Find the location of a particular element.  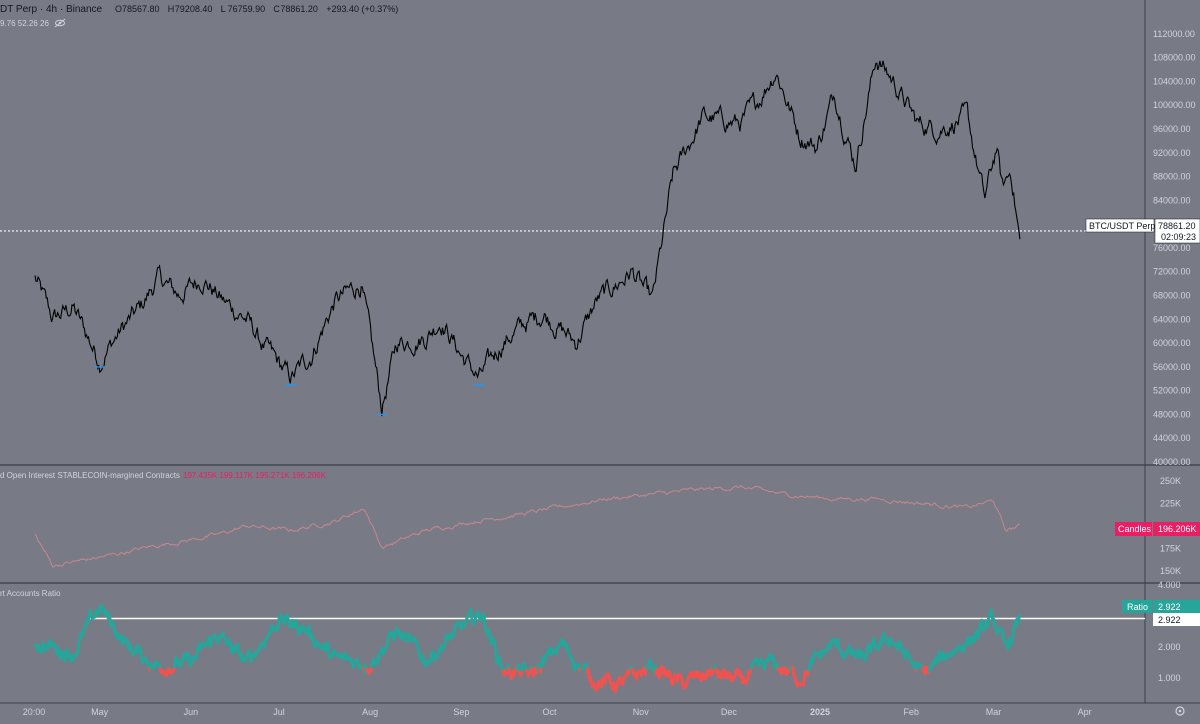

eye-icon is located at coordinates (60, 23).